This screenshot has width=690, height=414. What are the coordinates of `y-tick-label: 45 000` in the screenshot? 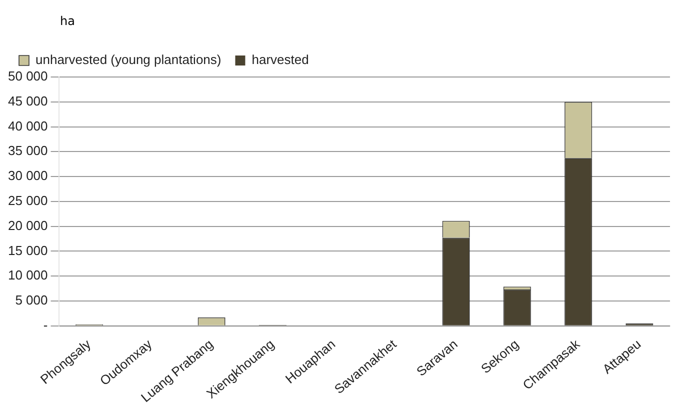 It's located at (28, 100).